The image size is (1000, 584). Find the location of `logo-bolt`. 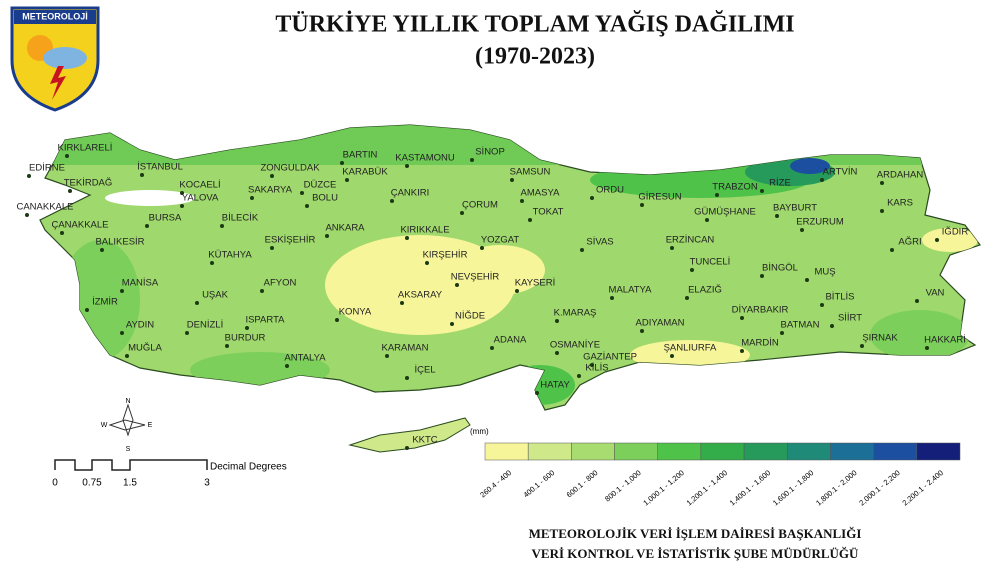

logo-bolt is located at coordinates (58, 83).